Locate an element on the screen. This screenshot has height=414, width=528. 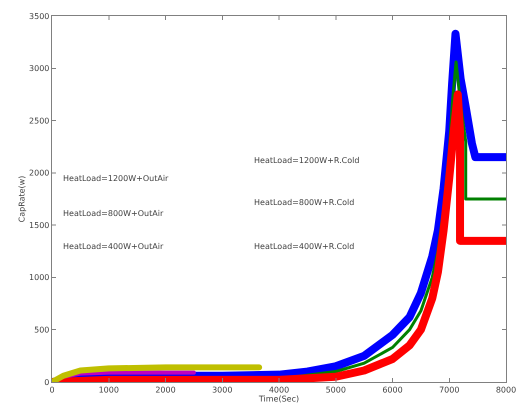
x-tick-label: 3000 is located at coordinates (222, 390).